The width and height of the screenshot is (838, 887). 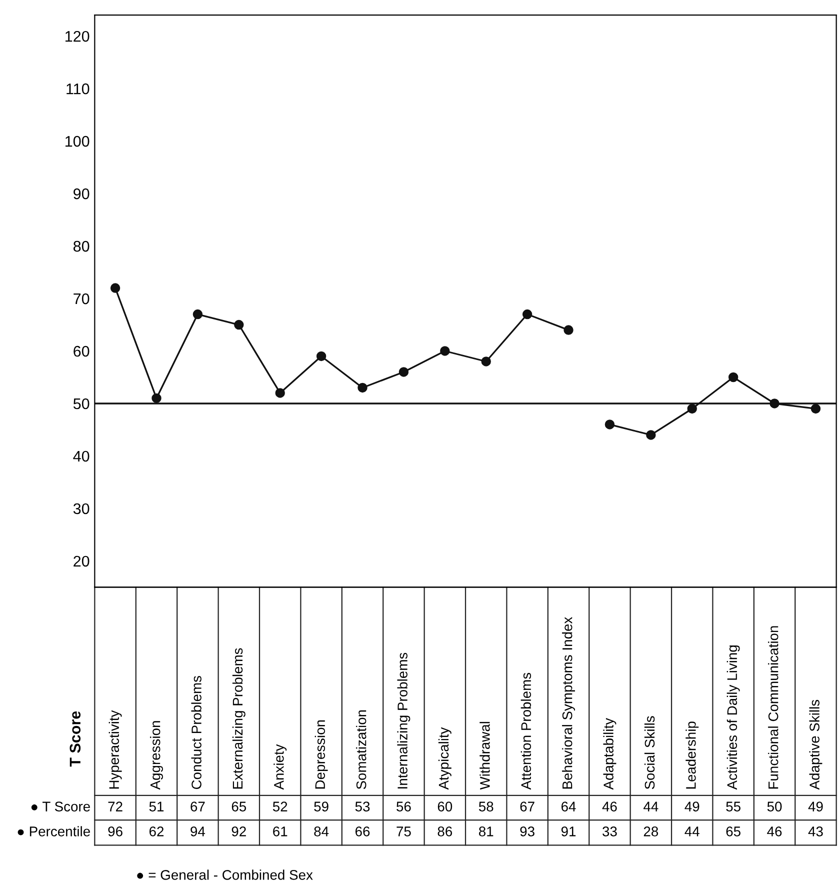 What do you see at coordinates (568, 807) in the screenshot?
I see `data-label: 64` at bounding box center [568, 807].